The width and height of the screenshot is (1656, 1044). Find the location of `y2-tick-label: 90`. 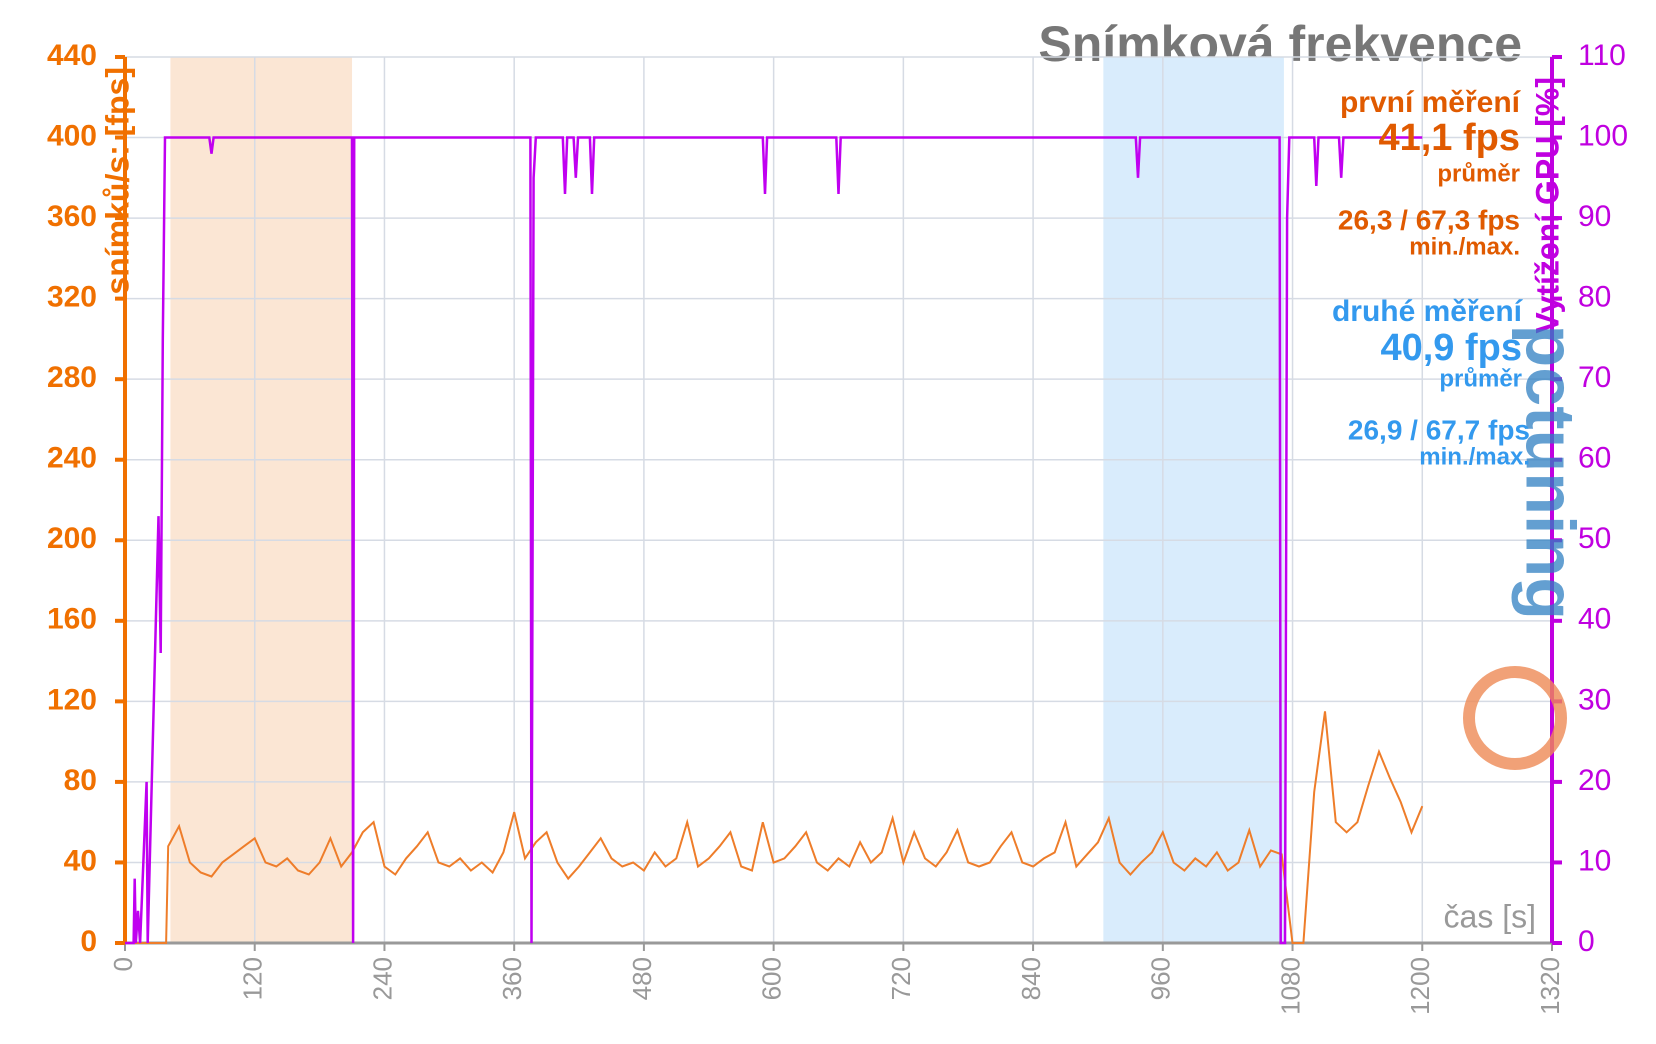

y2-tick-label: 90 is located at coordinates (1594, 216).